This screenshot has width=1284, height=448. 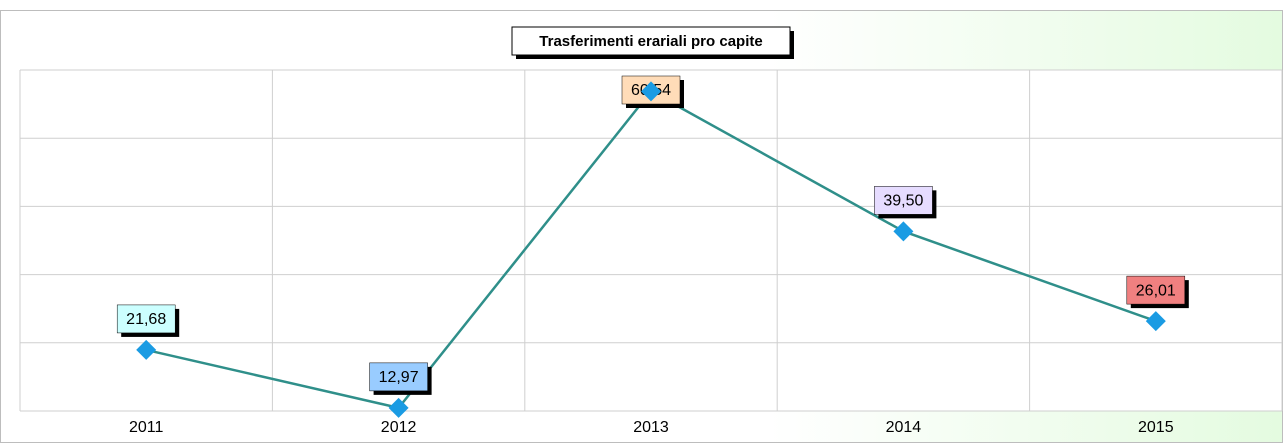 I want to click on chart-title: Trasferimenti erariali pro capite, so click(x=650, y=41).